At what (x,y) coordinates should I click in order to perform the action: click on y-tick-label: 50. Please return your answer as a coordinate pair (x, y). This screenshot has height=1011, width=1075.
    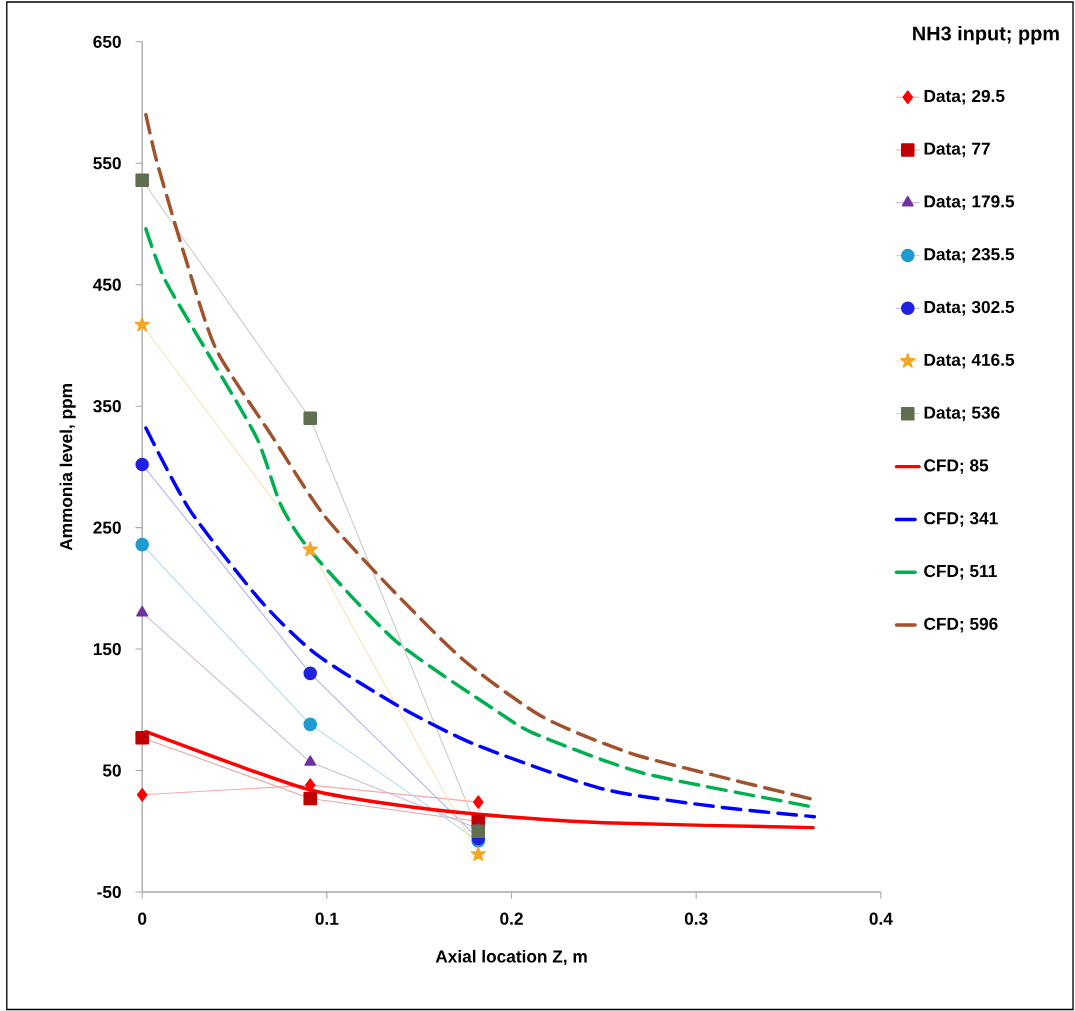
    Looking at the image, I should click on (111, 770).